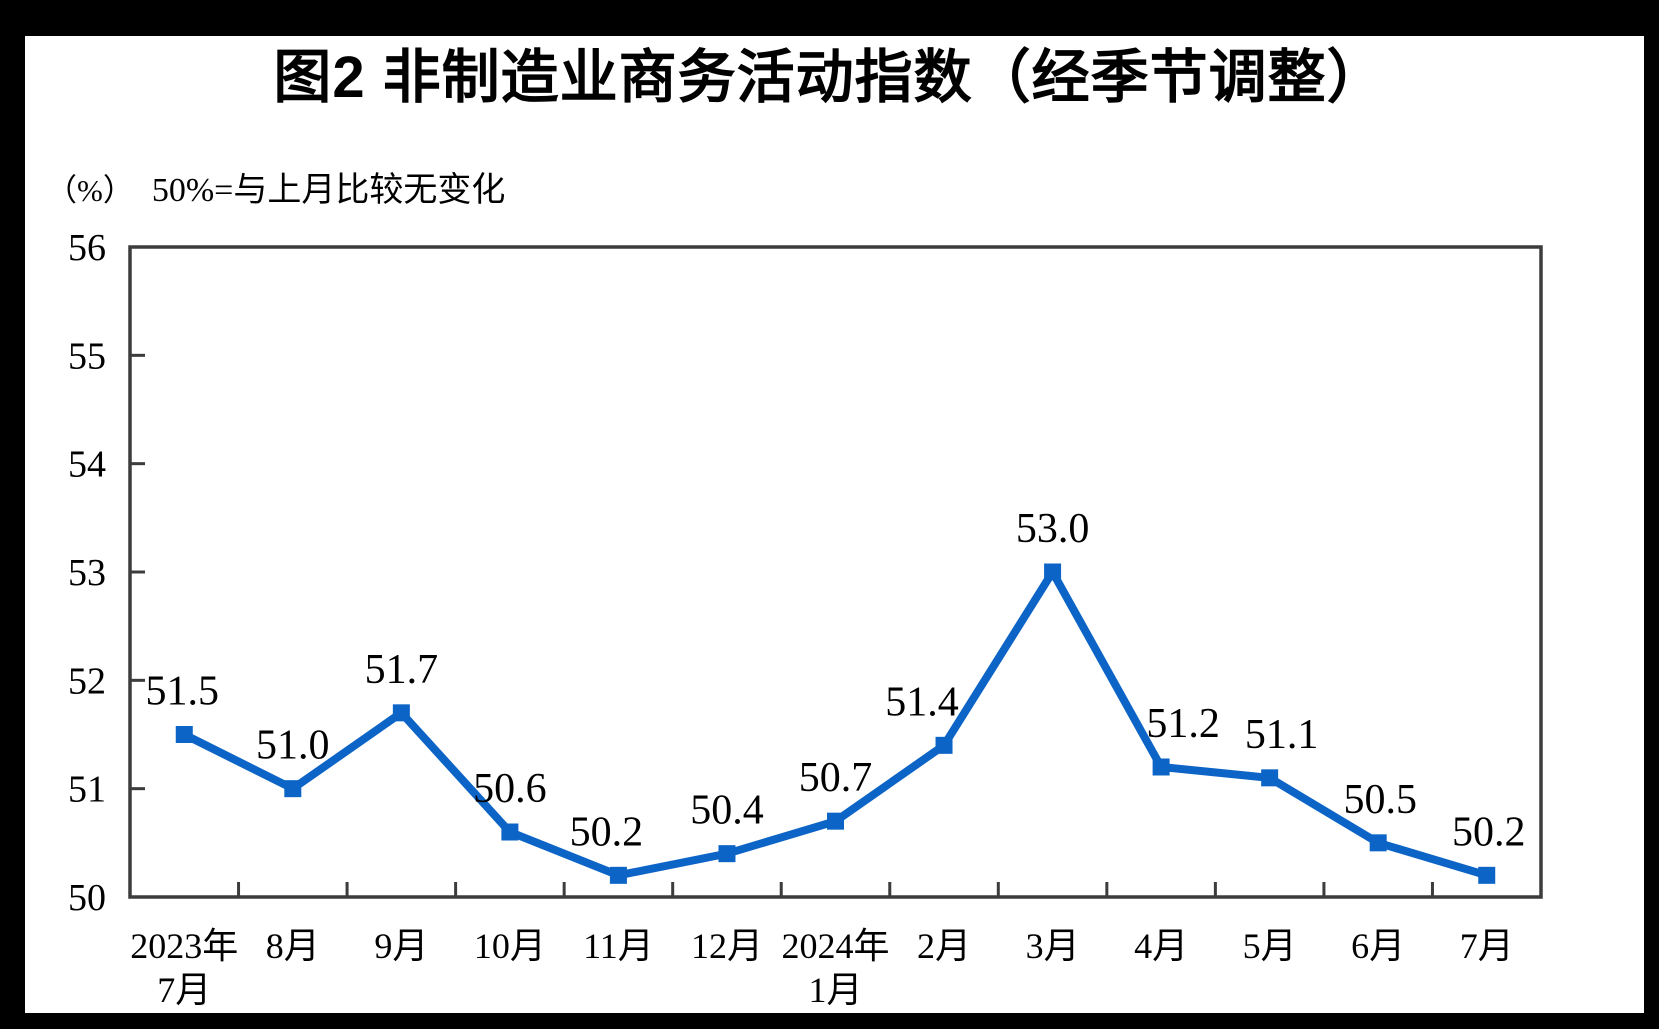  I want to click on y-axis-tick-label: 54, so click(87, 465).